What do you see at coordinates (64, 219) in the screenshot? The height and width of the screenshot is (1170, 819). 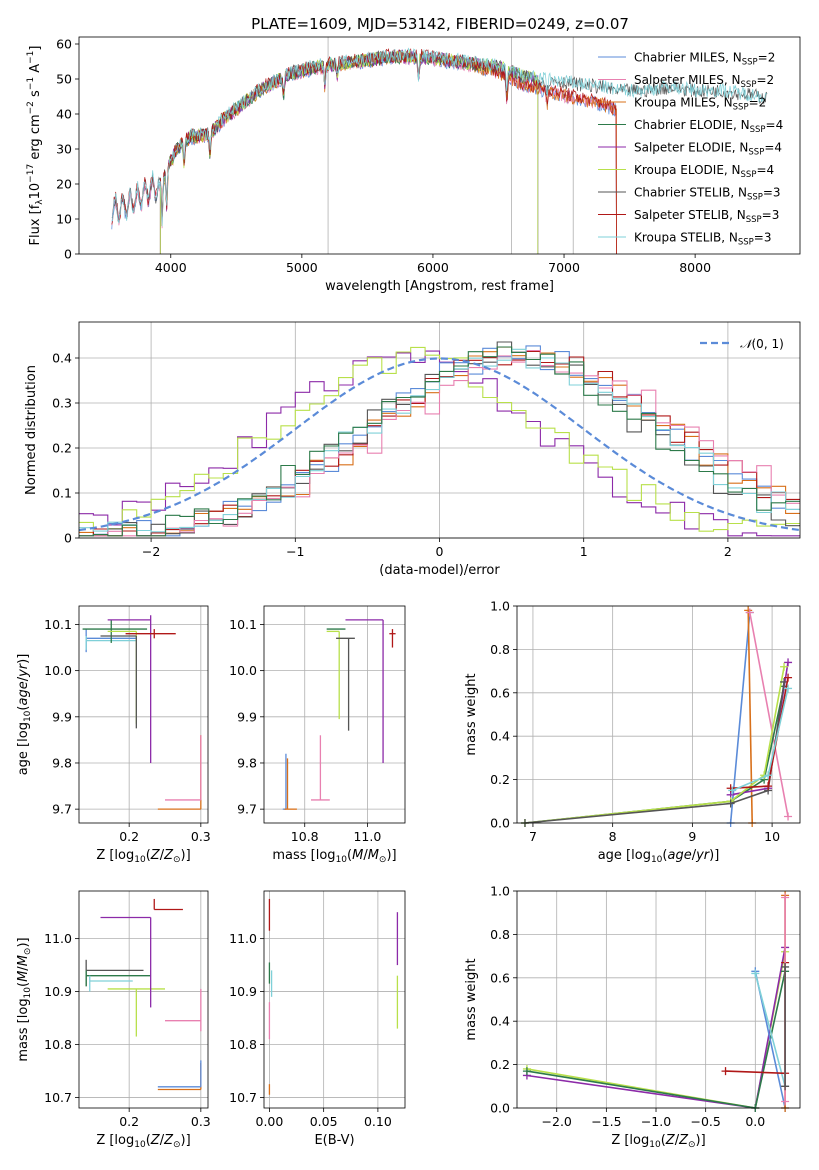 I see `y-tick-label: 10` at bounding box center [64, 219].